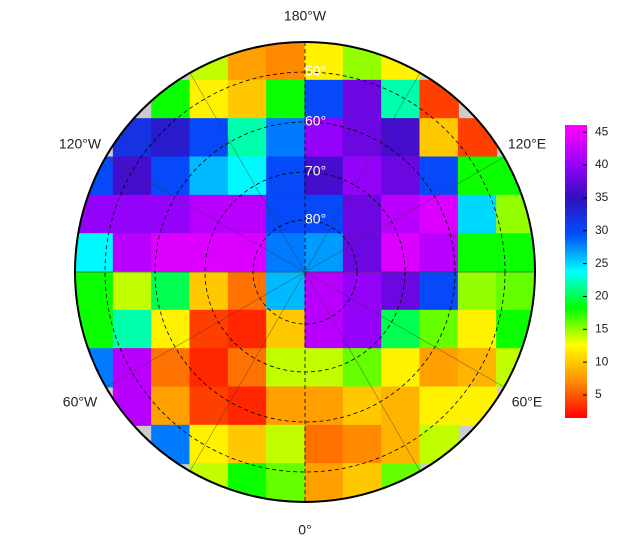  Describe the element at coordinates (80, 144) in the screenshot. I see `lon-label: 120°W` at that location.